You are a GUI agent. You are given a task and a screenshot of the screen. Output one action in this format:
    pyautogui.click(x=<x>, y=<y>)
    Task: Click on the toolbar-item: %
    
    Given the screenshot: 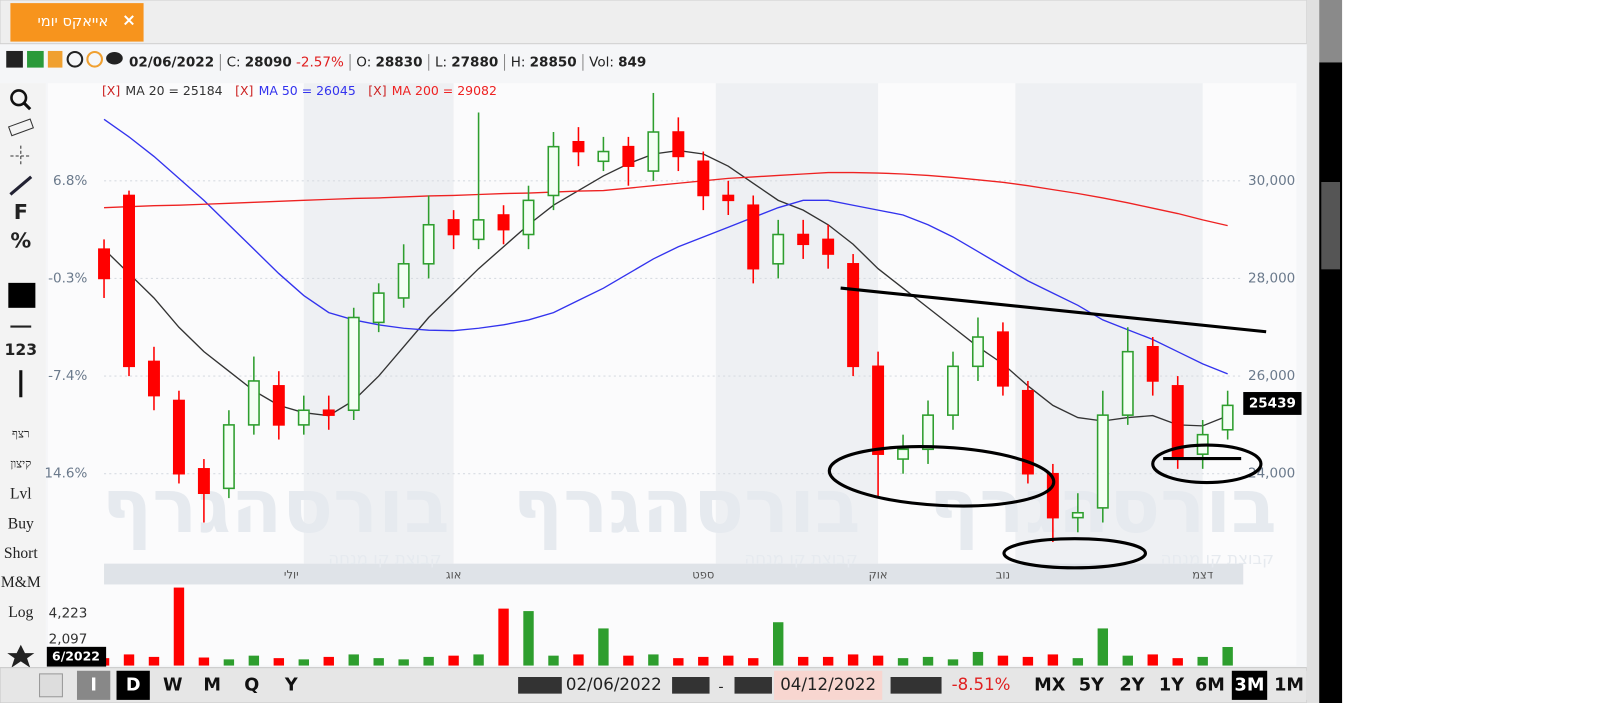 What is the action you would take?
    pyautogui.click(x=20, y=240)
    